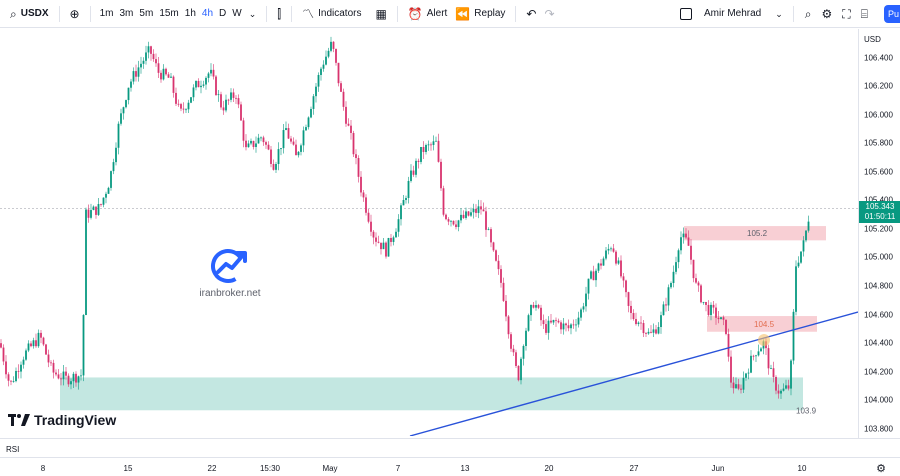 The height and width of the screenshot is (476, 900). Describe the element at coordinates (881, 469) in the screenshot. I see `gear-icon: ⚙` at that location.